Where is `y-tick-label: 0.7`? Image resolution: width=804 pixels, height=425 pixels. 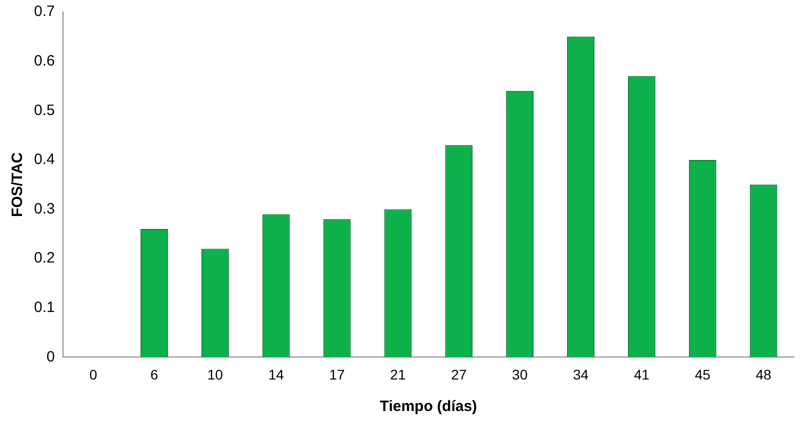 y-tick-label: 0.7 is located at coordinates (44, 11).